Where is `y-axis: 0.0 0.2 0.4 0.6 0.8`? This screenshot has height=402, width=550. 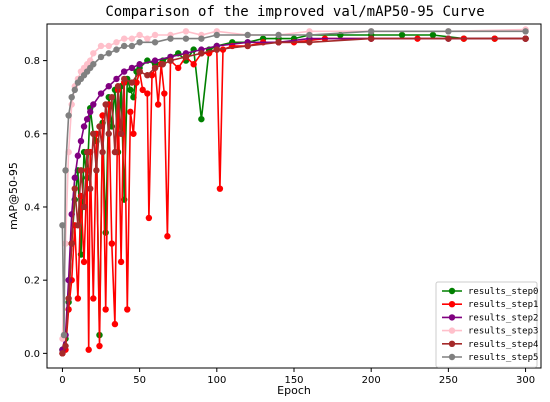
y-axis: 0.0 0.2 0.4 0.6 0.8 is located at coordinates (35, 208).